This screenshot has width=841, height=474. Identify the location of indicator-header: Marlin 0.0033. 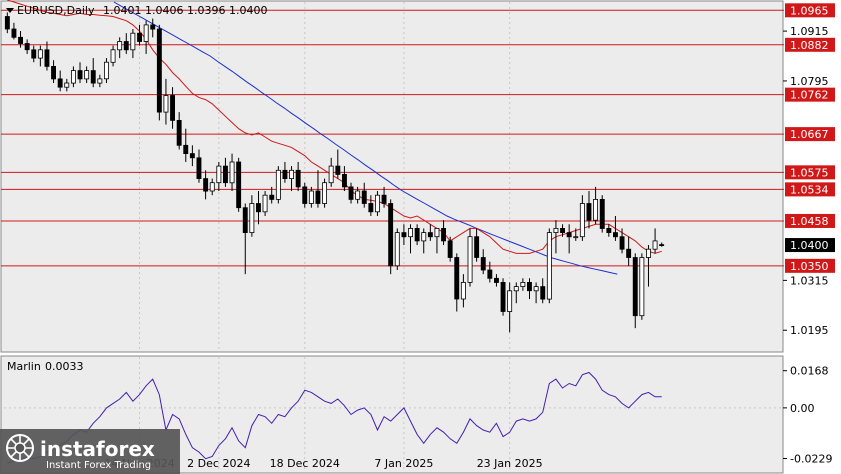
(45, 366).